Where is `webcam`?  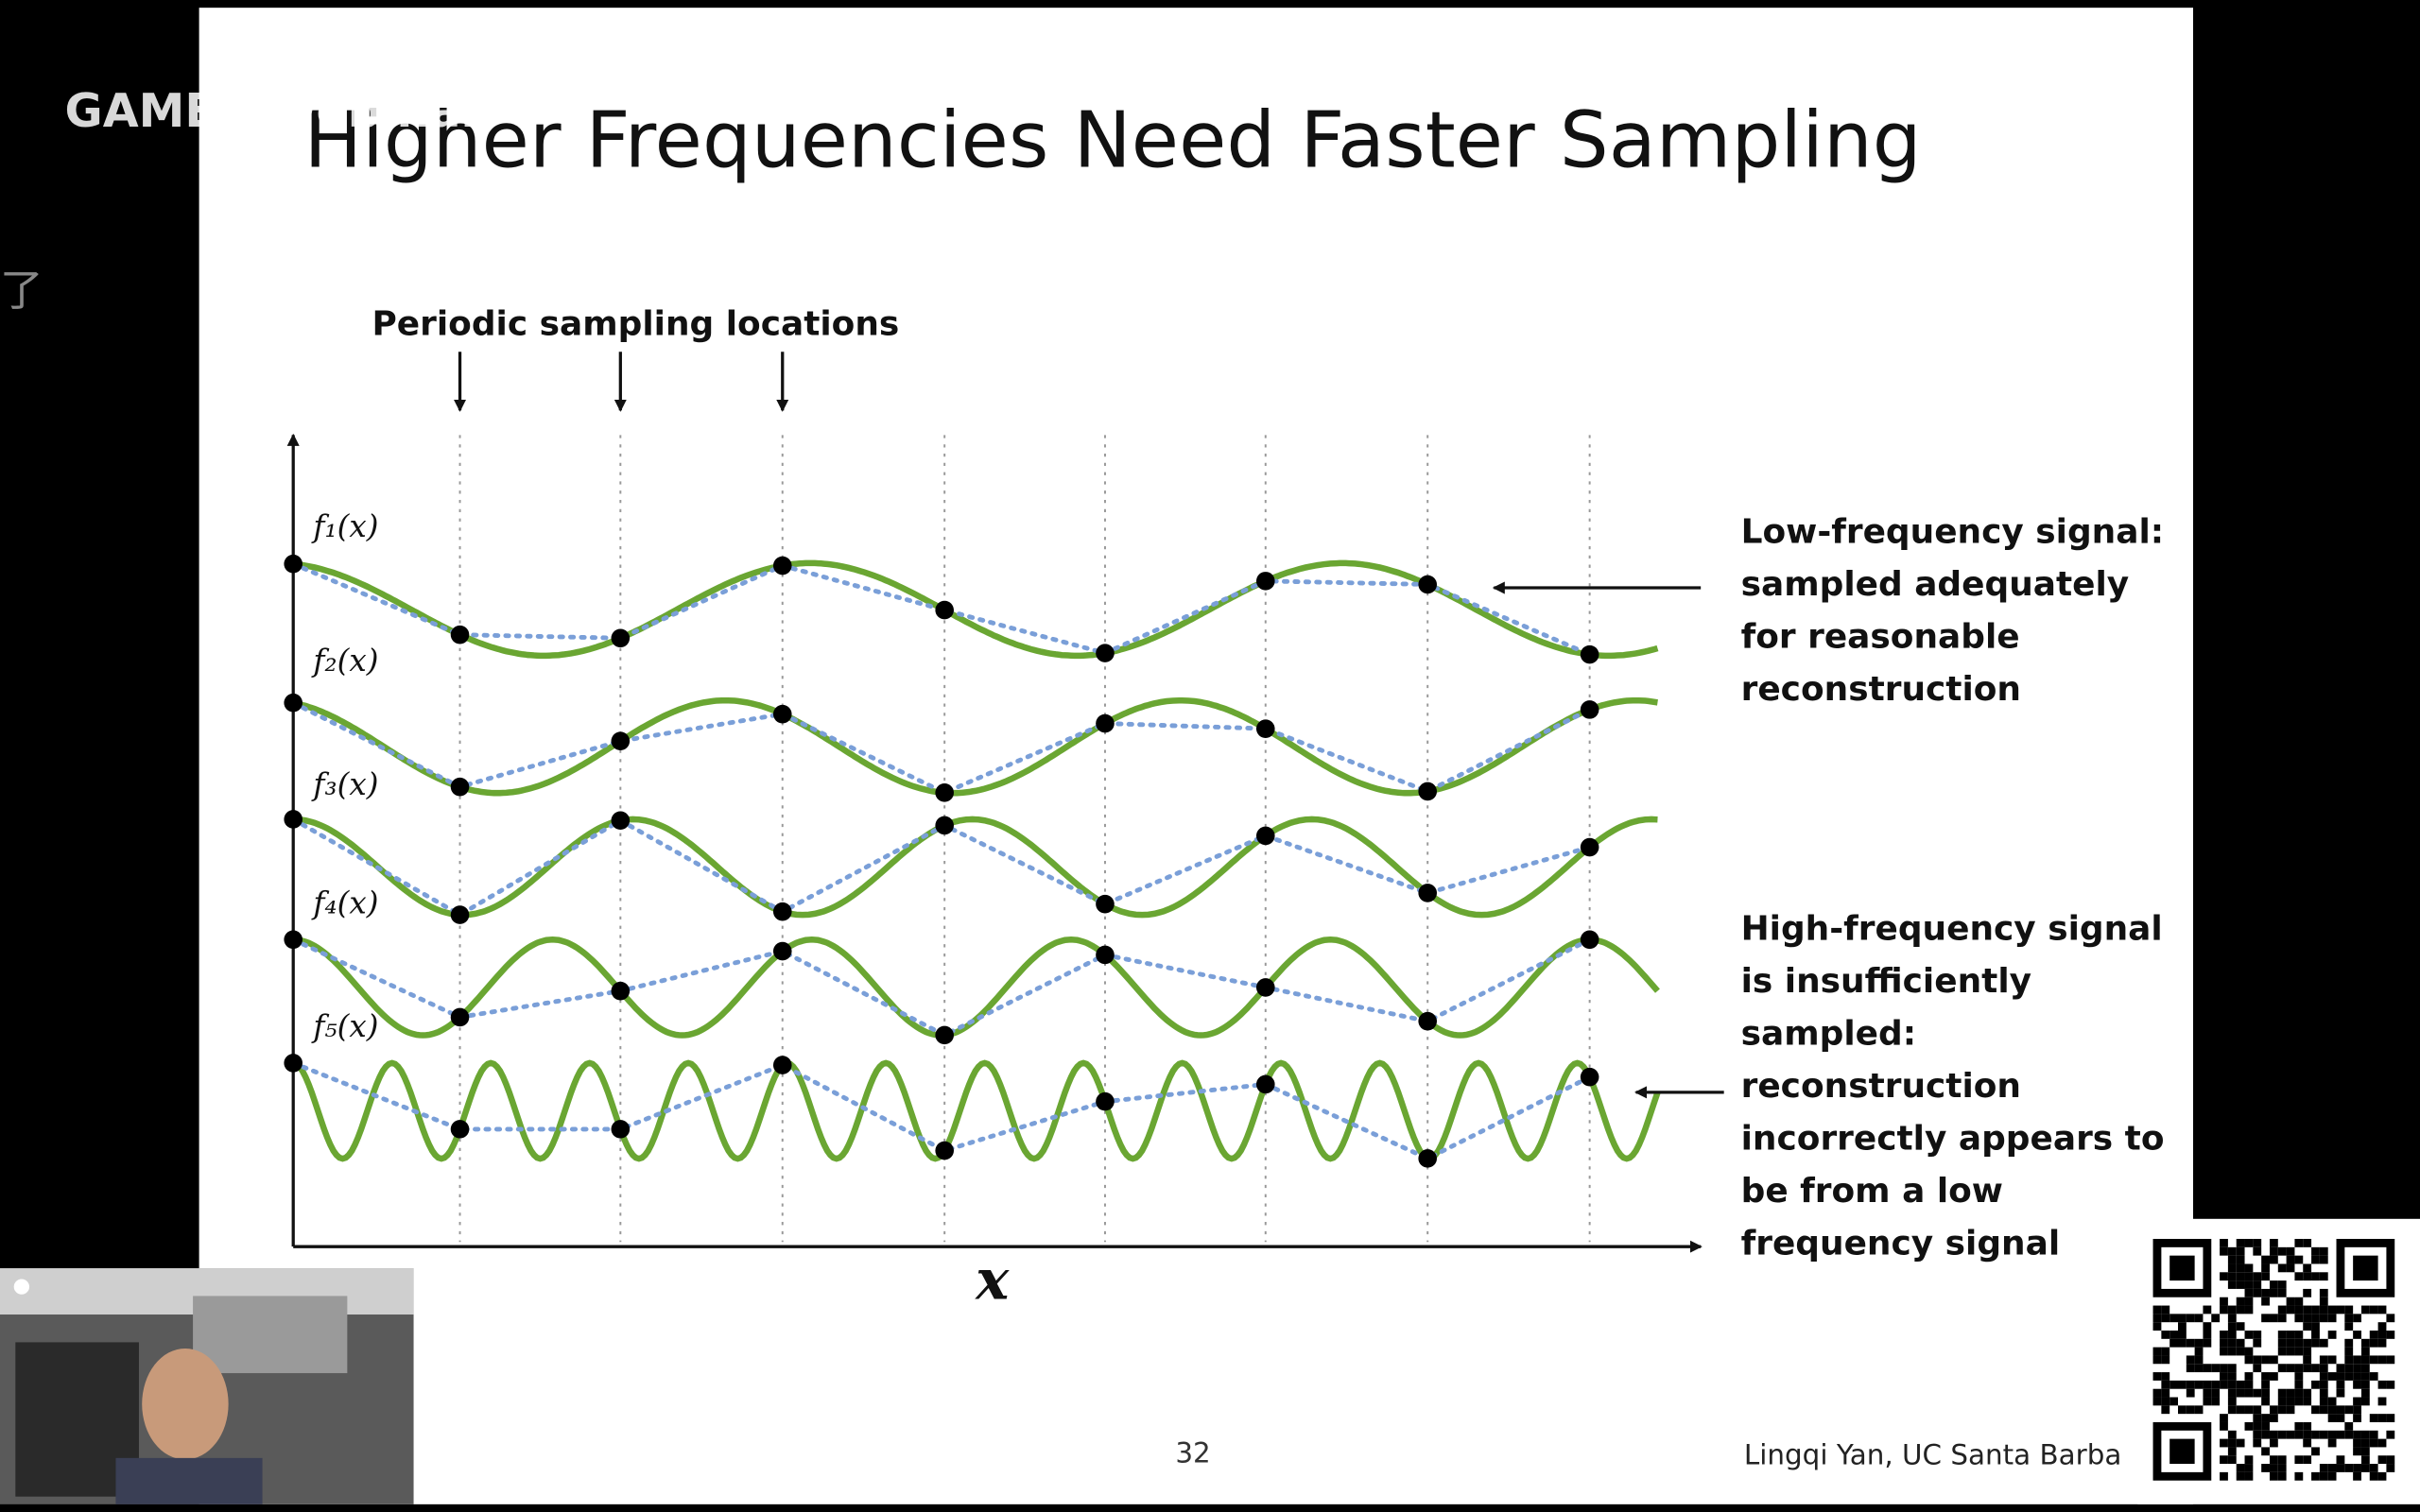 webcam is located at coordinates (207, 1386).